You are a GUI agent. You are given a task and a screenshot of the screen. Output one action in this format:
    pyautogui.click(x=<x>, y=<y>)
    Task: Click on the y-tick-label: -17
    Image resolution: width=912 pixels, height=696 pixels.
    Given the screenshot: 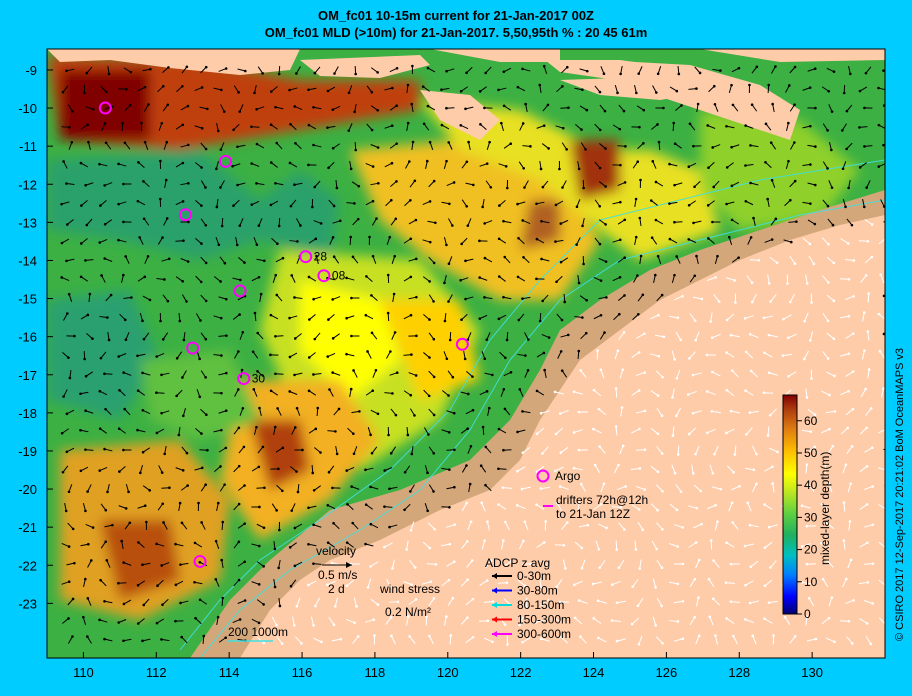 What is the action you would take?
    pyautogui.click(x=27, y=375)
    